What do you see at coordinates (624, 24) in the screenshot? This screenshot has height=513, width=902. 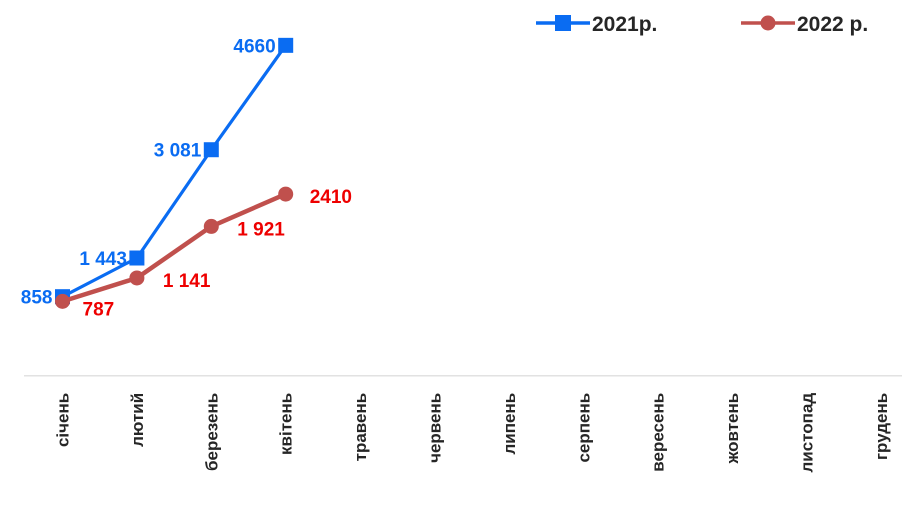 I see `legend-label: 2021р.` at bounding box center [624, 24].